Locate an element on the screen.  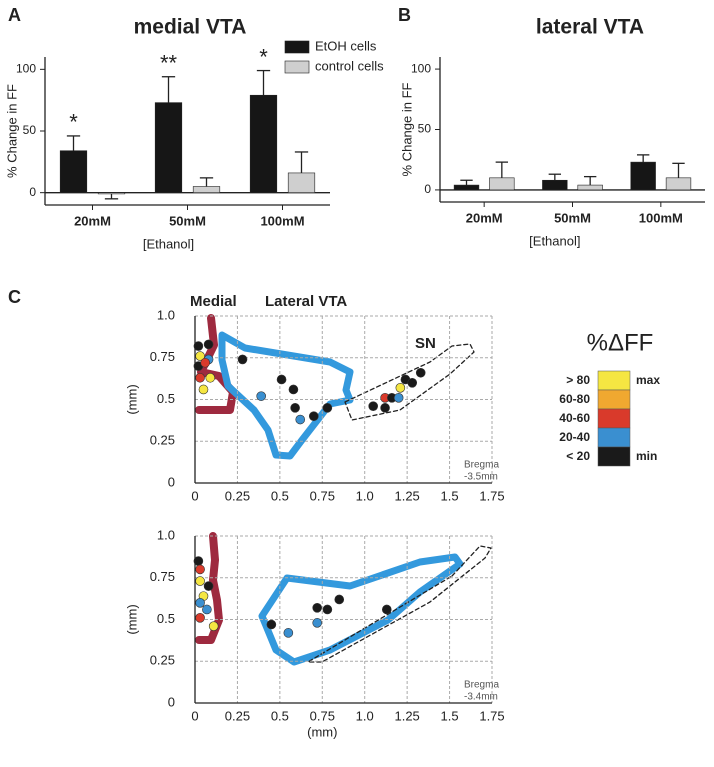
x-tick-label: 1.5 is located at coordinates (450, 715).